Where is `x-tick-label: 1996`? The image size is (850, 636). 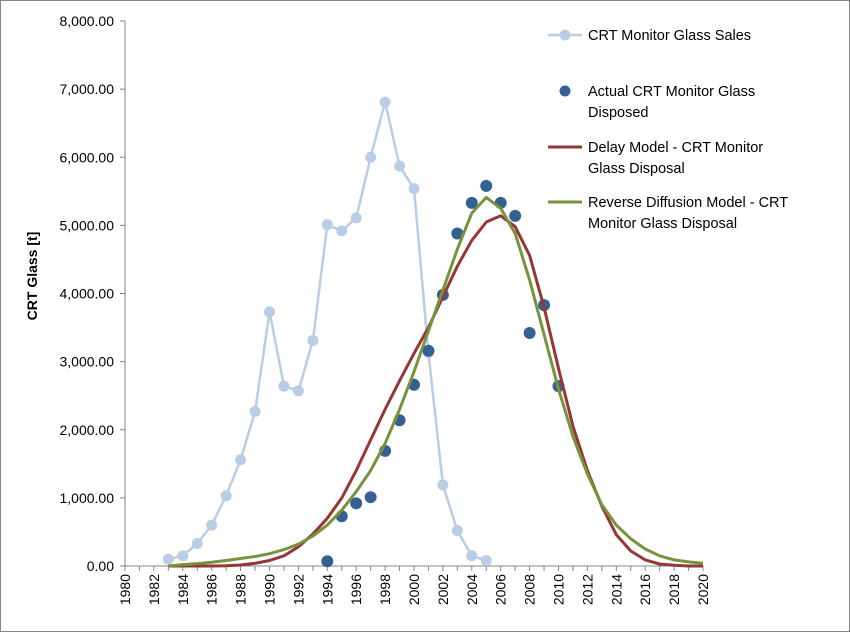 x-tick-label: 1996 is located at coordinates (356, 589).